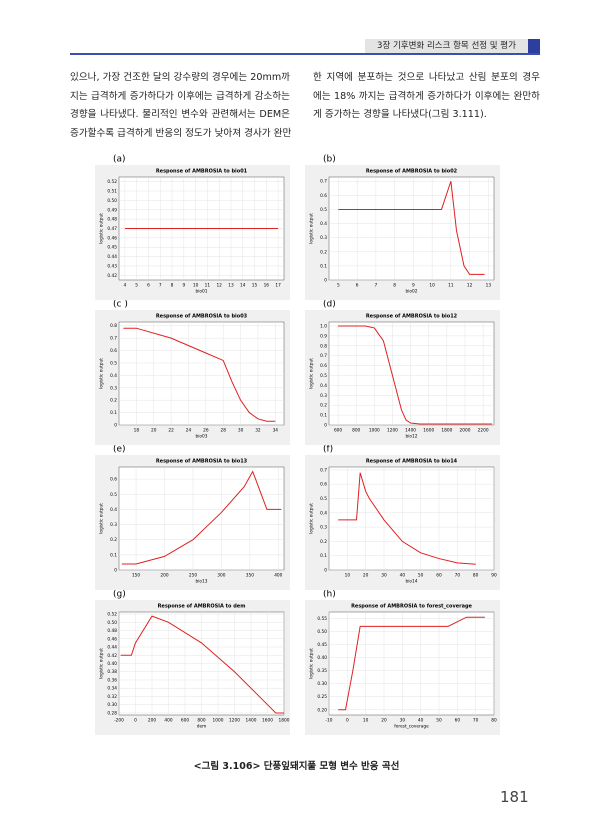  Describe the element at coordinates (267, 286) in the screenshot. I see `x-tick-label: 16` at that location.